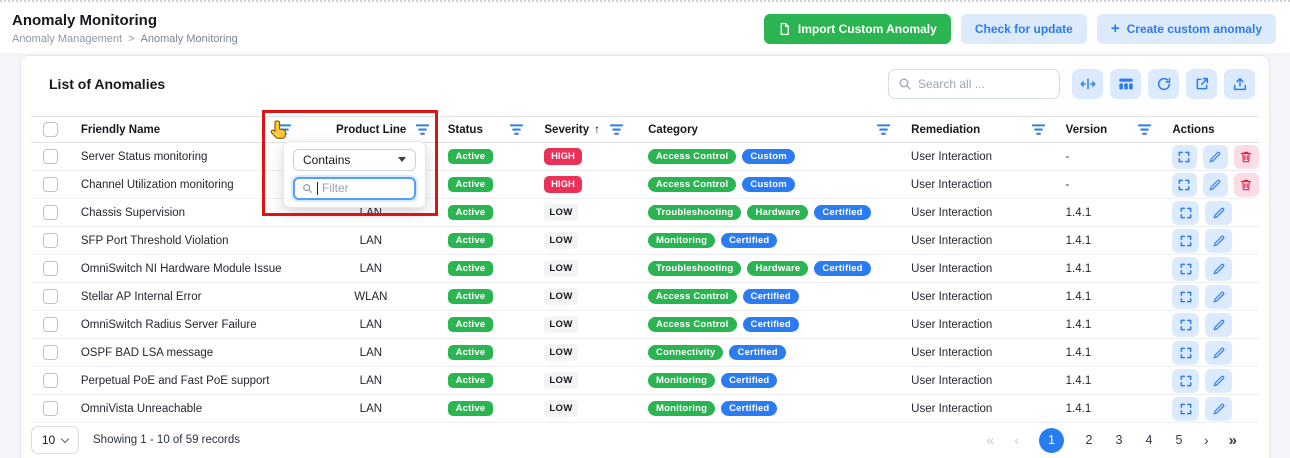 Image resolution: width=1290 pixels, height=458 pixels. Describe the element at coordinates (84, 20) in the screenshot. I see `page-title: Anomaly Monitoring` at that location.